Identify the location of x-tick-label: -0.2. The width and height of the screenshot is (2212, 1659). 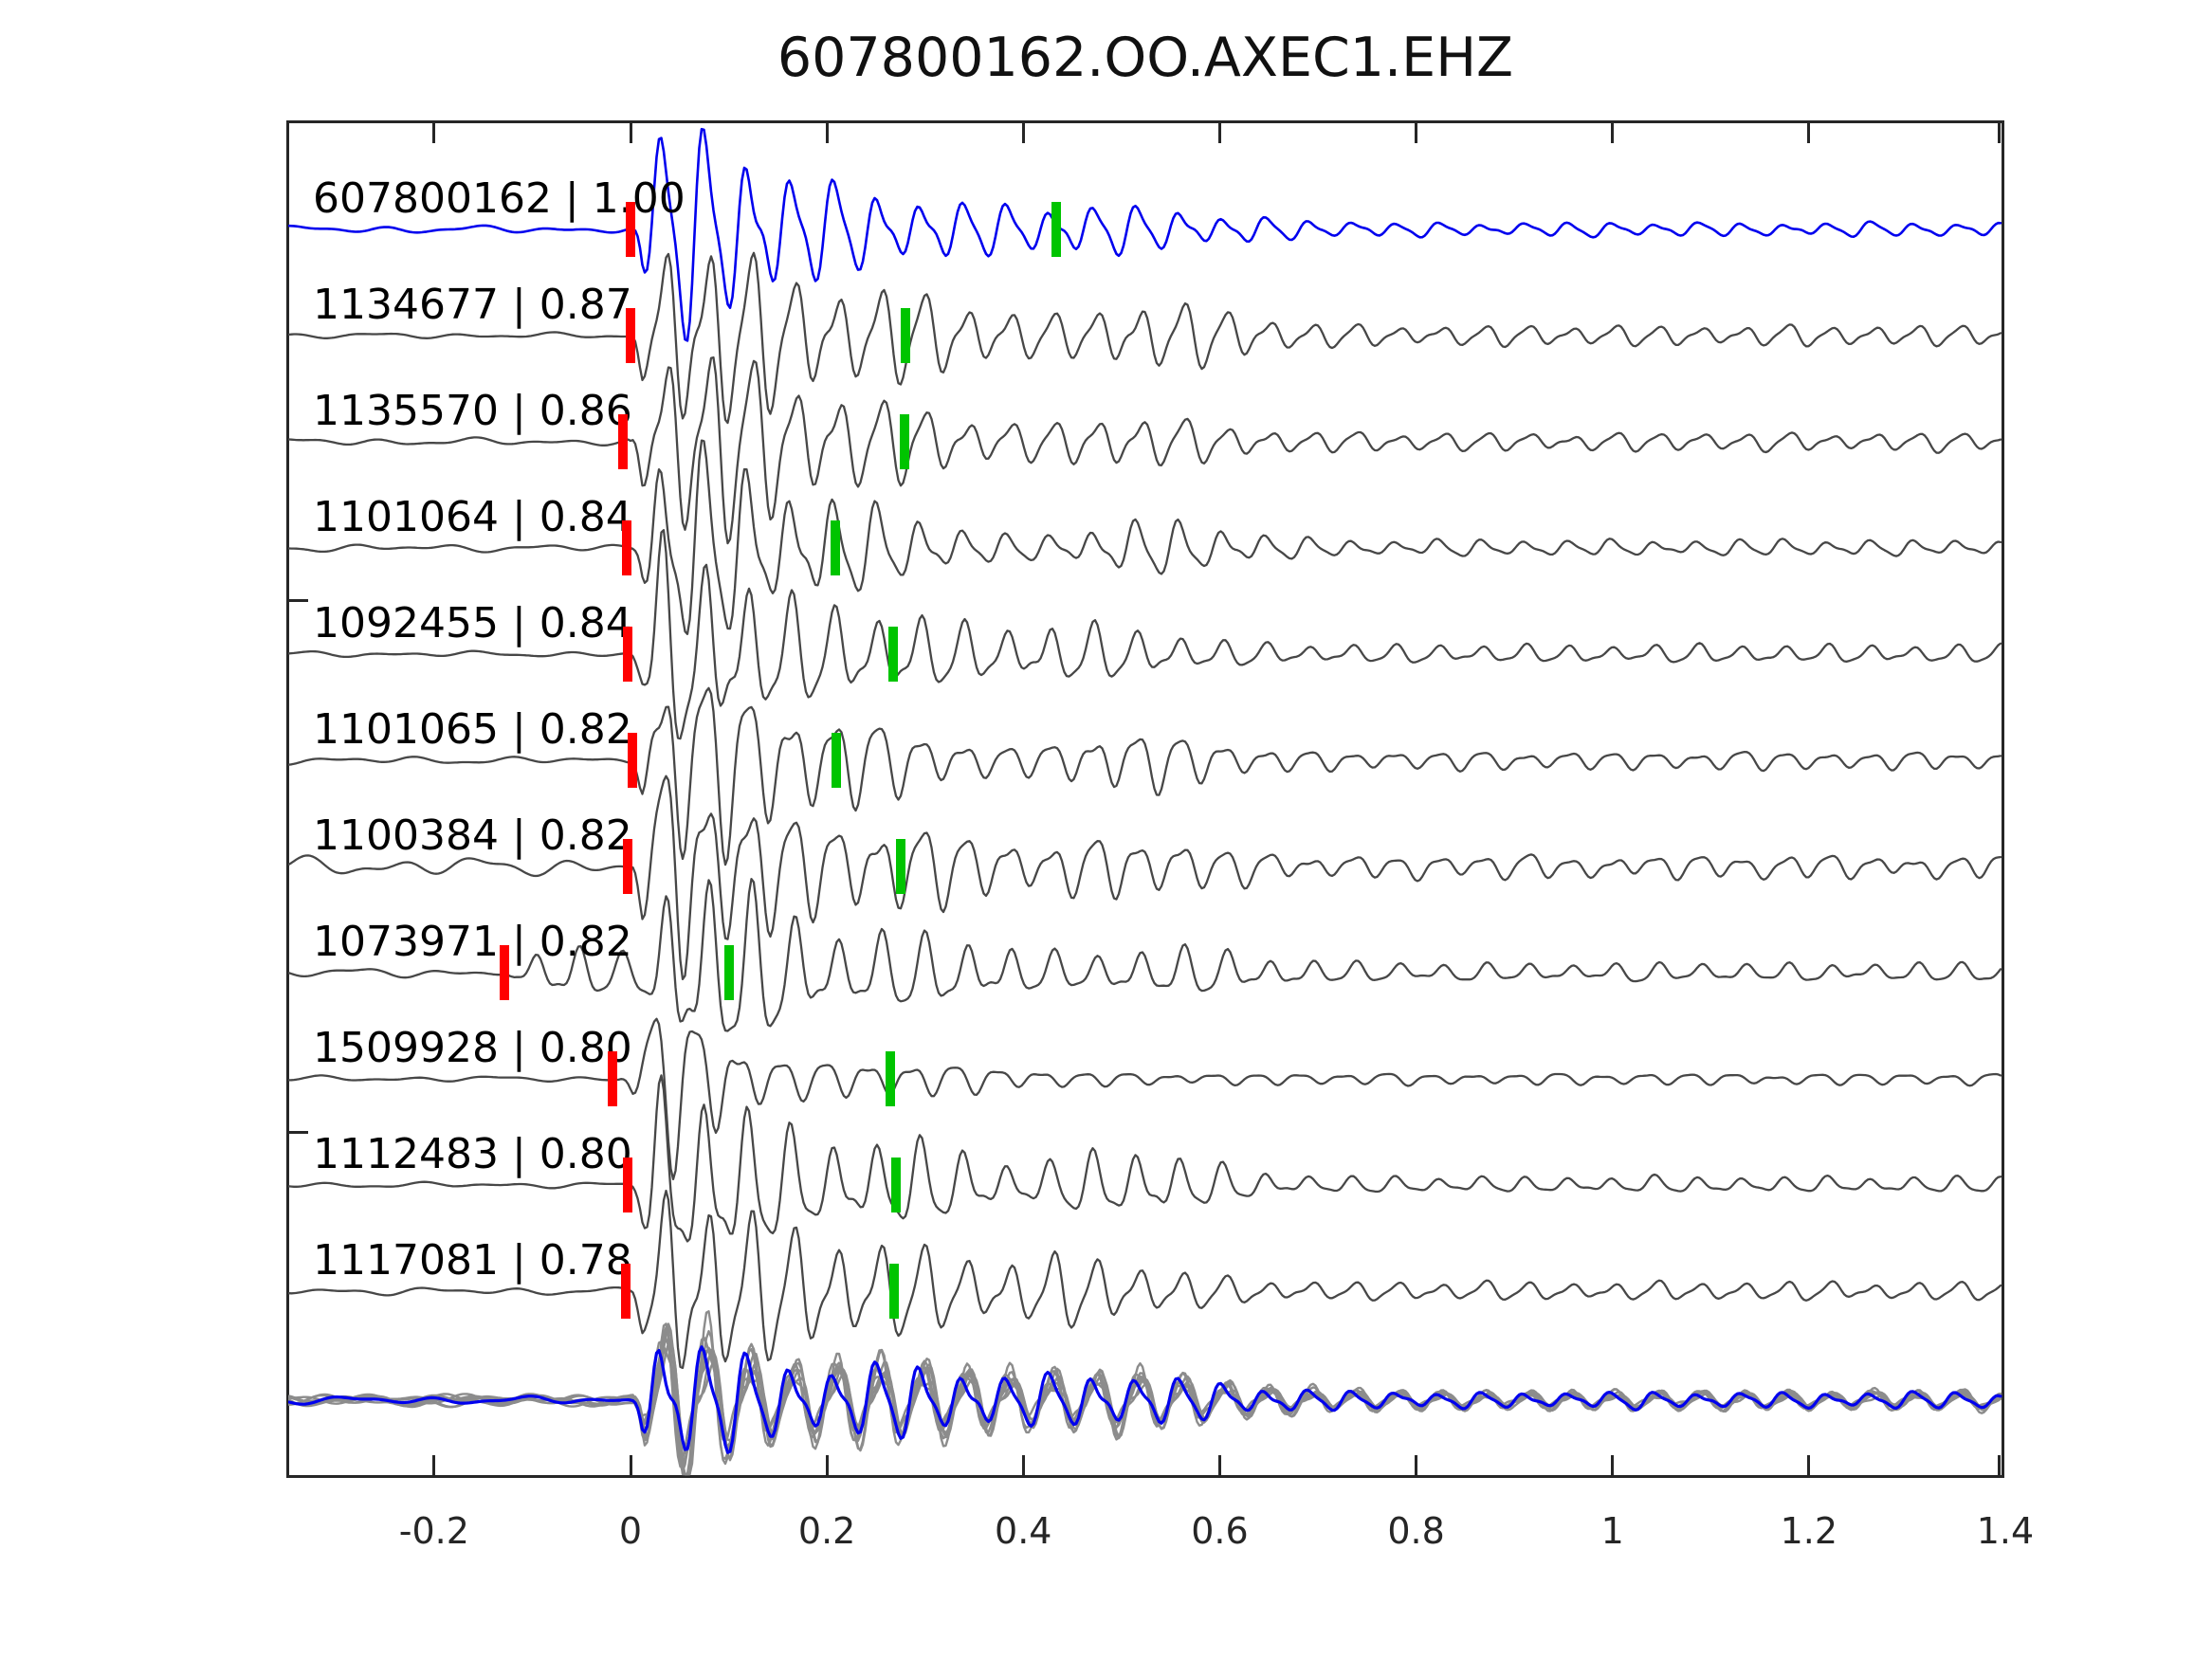
(433, 1531).